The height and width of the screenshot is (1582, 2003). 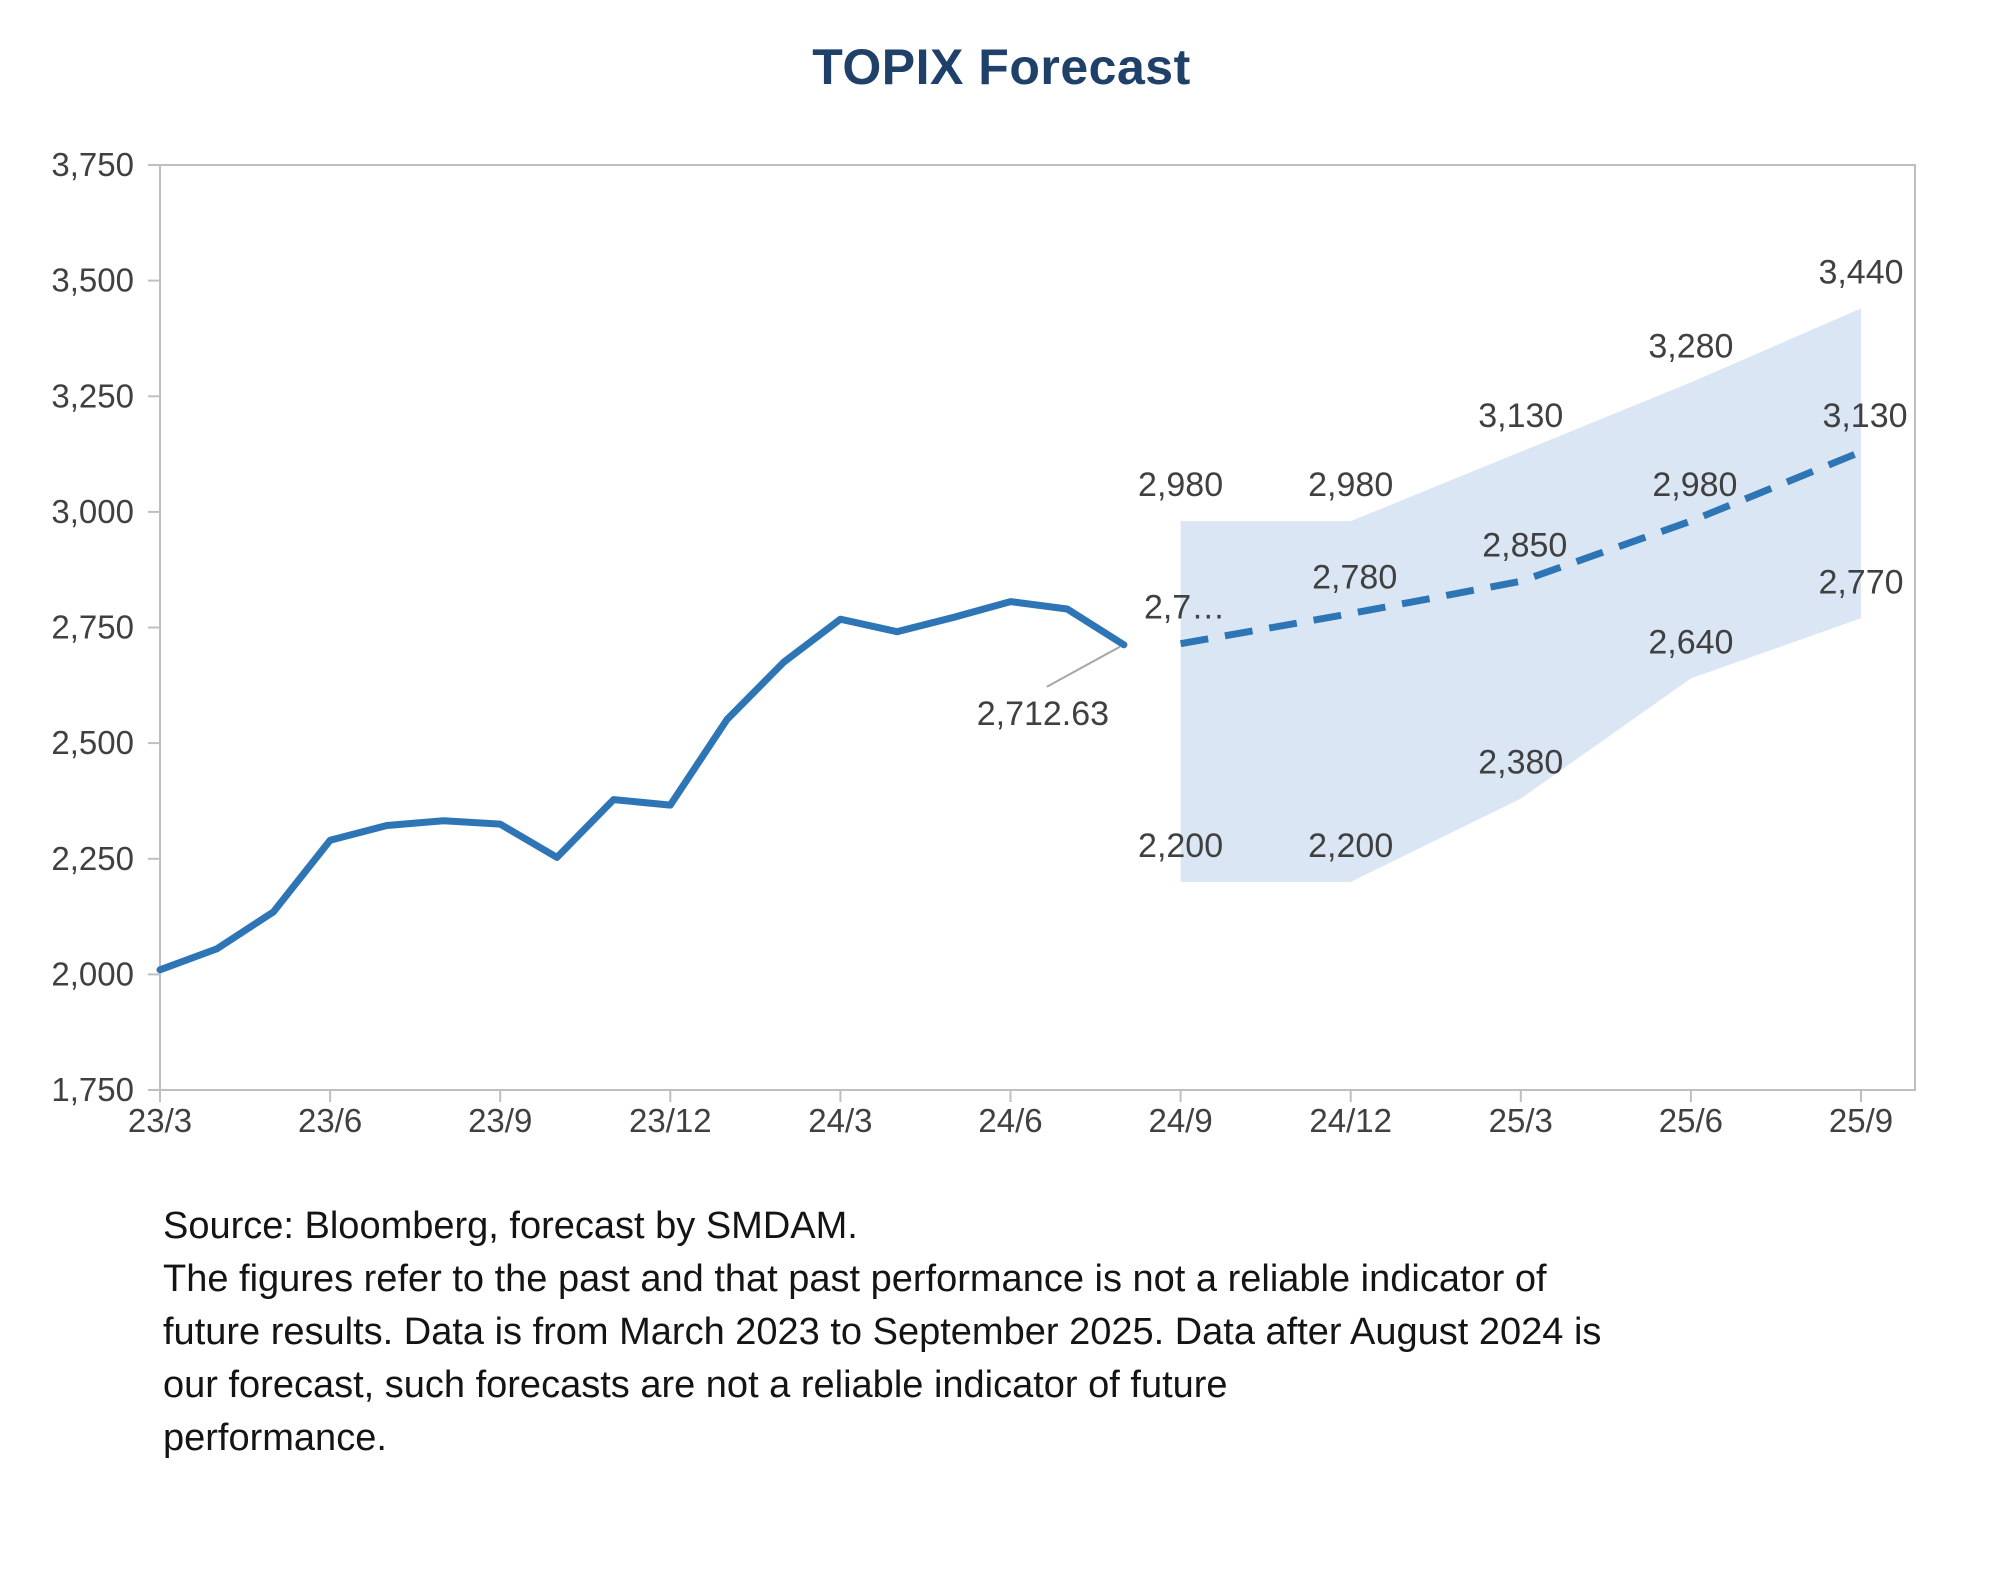 I want to click on band-upper-label: 3,440, so click(x=1860, y=272).